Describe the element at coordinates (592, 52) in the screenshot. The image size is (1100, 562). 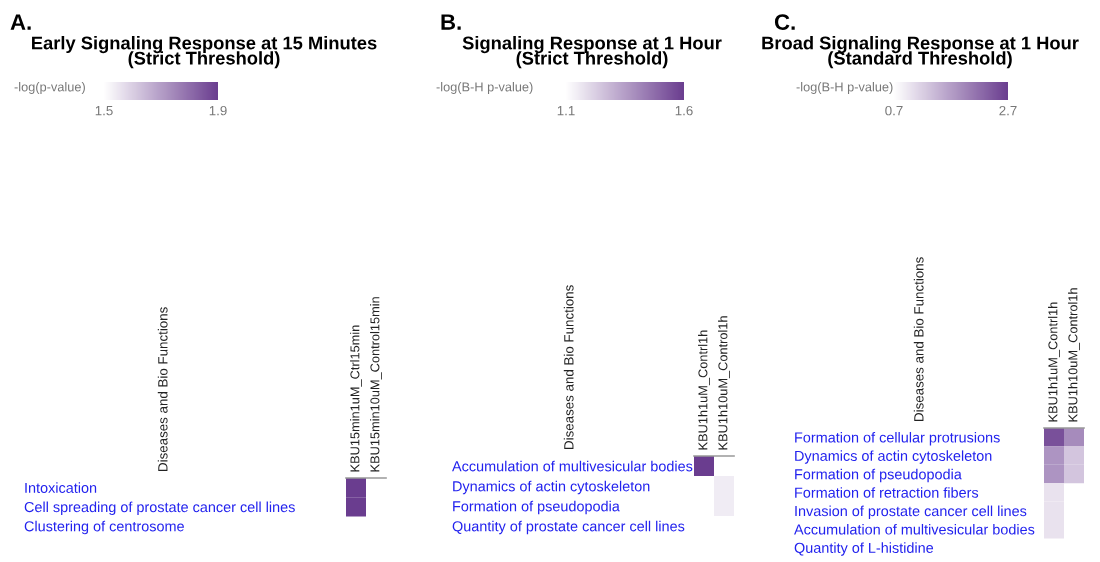
I see `chart-title: Signaling Response at 1 Hour (Strict Threshold)` at that location.